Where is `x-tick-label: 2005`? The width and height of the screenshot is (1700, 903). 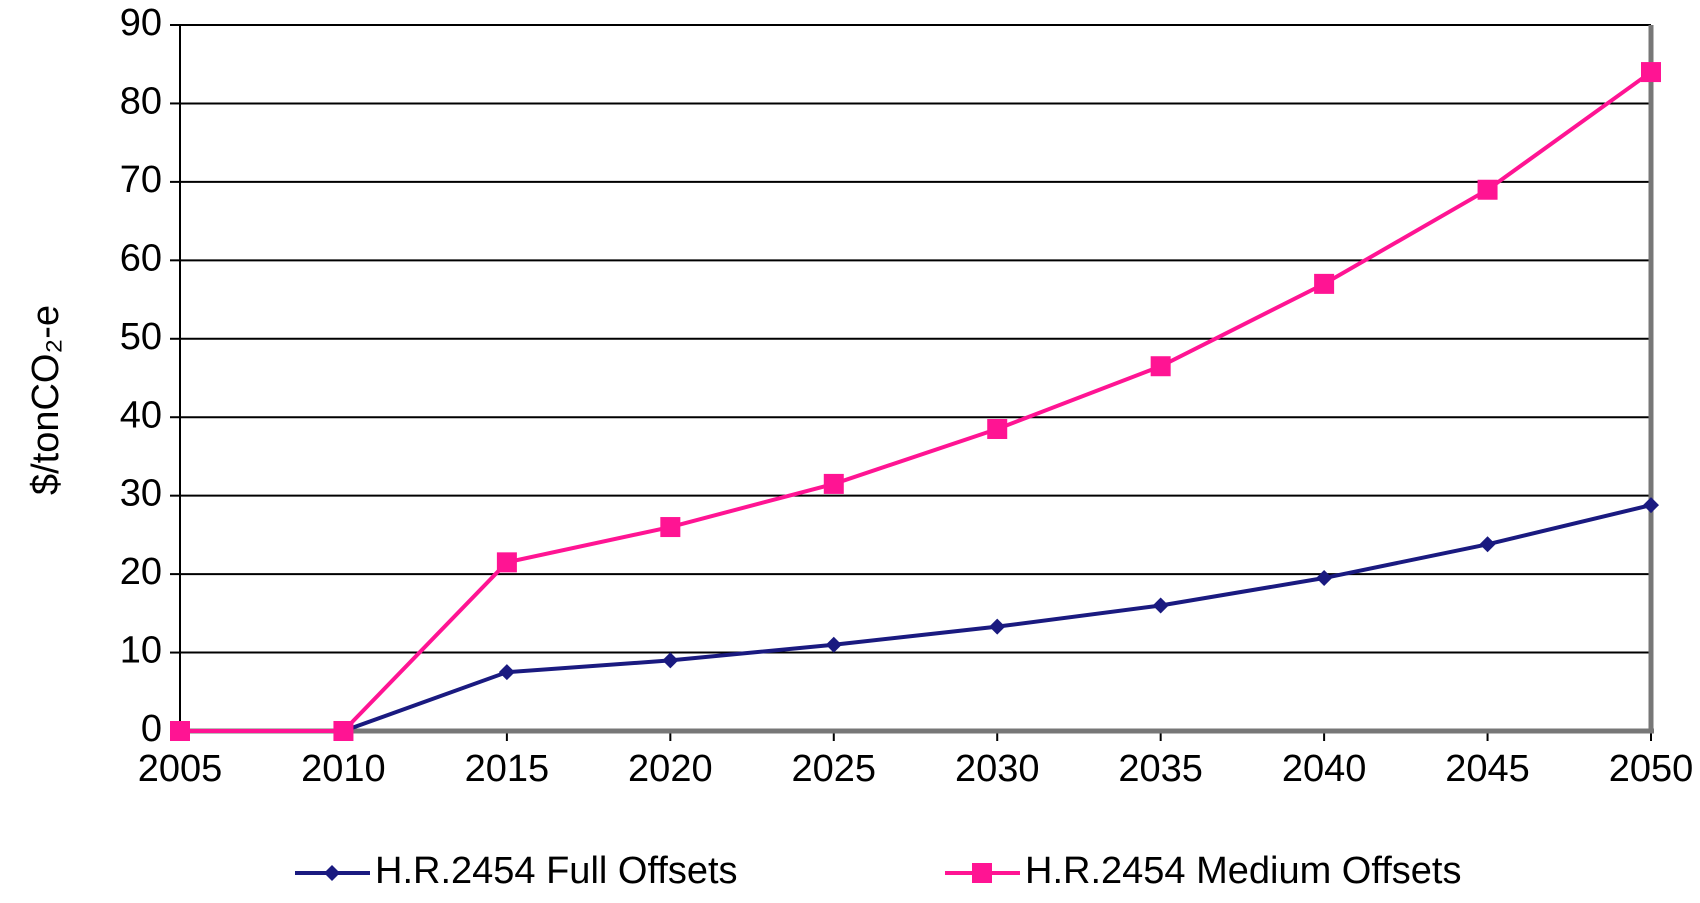 x-tick-label: 2005 is located at coordinates (180, 769).